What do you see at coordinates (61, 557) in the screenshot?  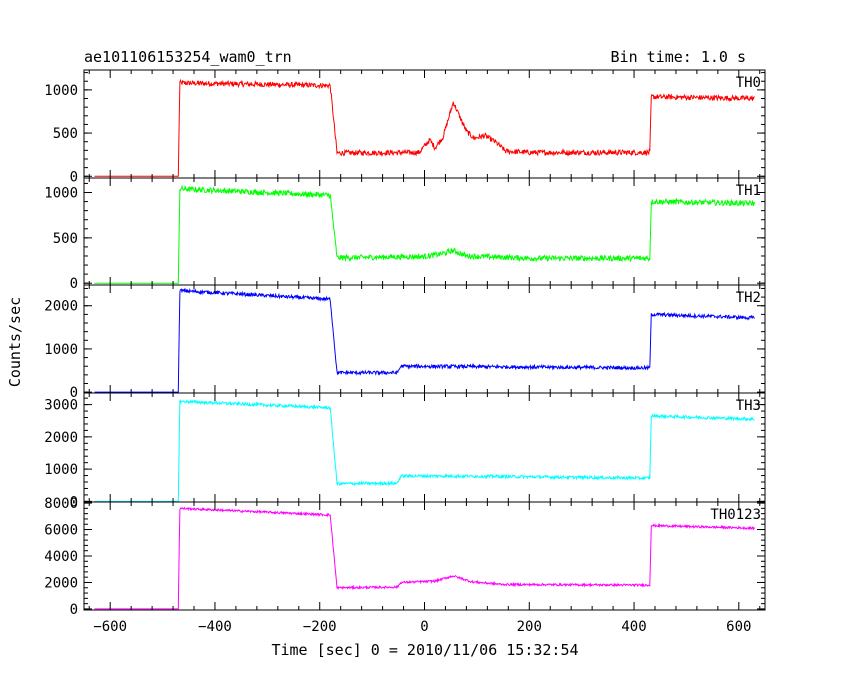 I see `y-tick-label: 4000` at bounding box center [61, 557].